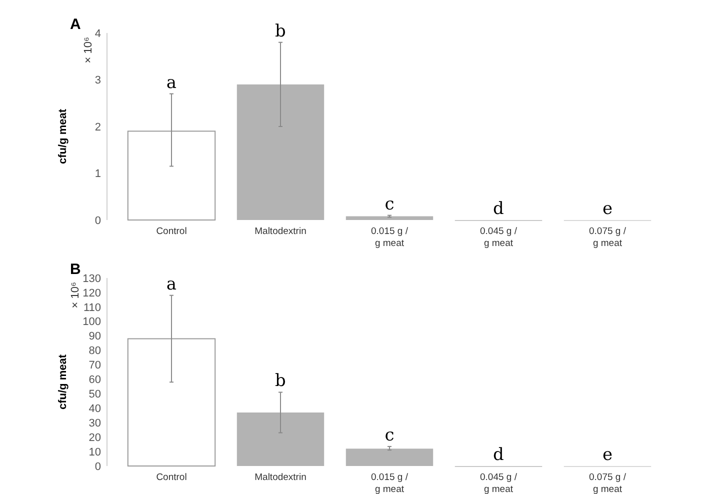  Describe the element at coordinates (97, 80) in the screenshot. I see `y-tick-label: 3` at that location.